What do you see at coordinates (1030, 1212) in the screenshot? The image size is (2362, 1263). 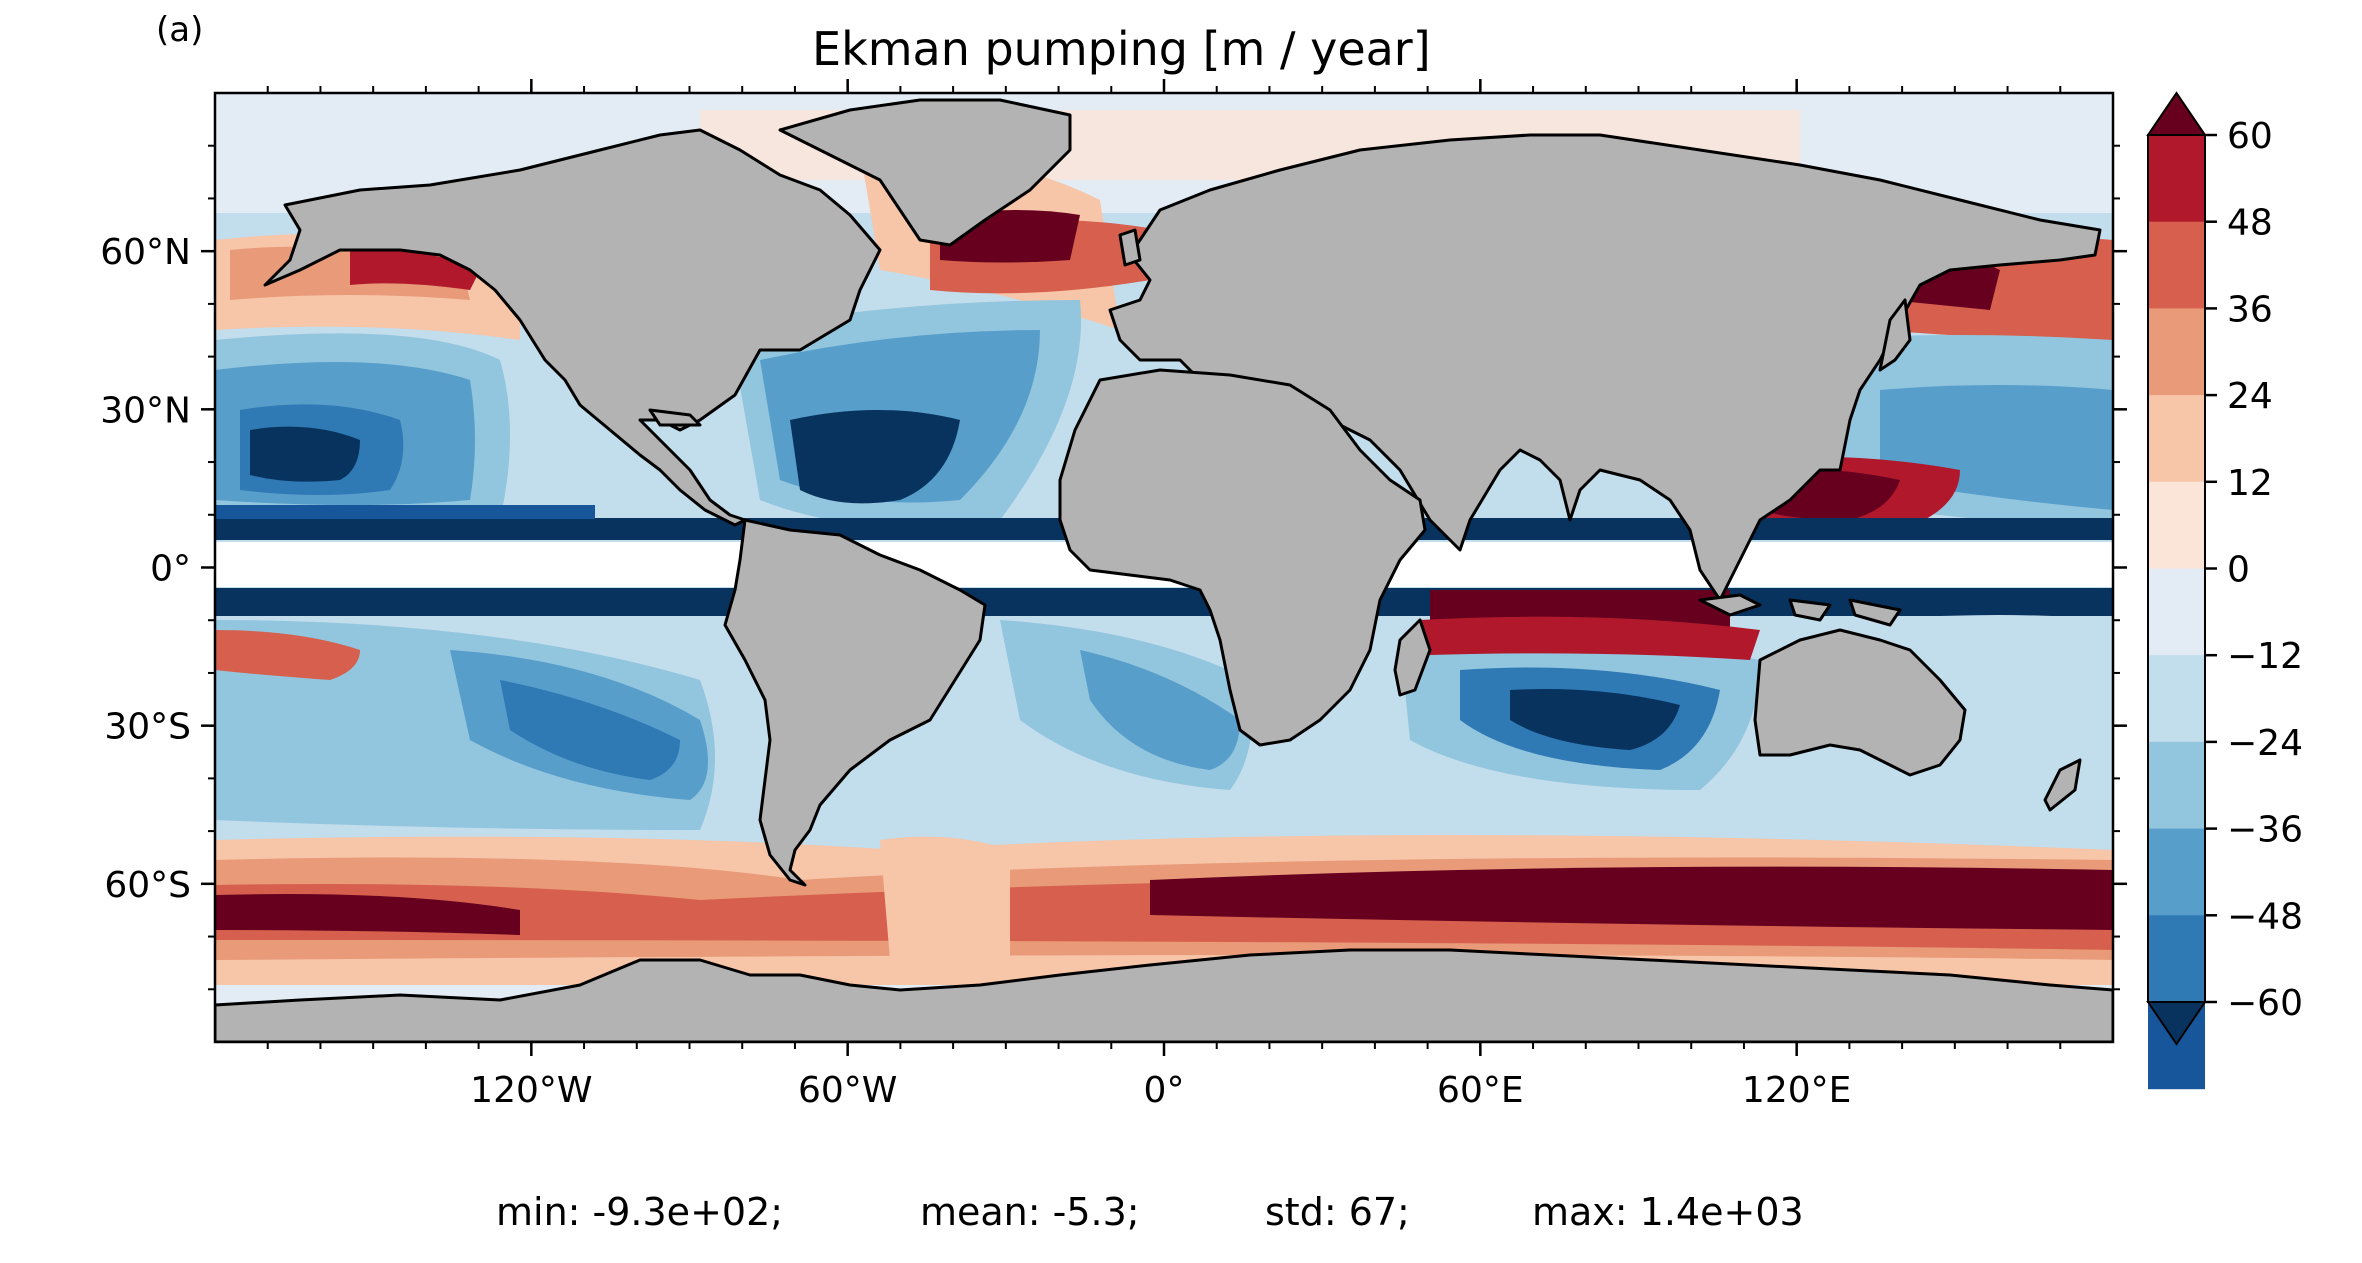 I see `stat-mean: mean: -5.3;` at bounding box center [1030, 1212].